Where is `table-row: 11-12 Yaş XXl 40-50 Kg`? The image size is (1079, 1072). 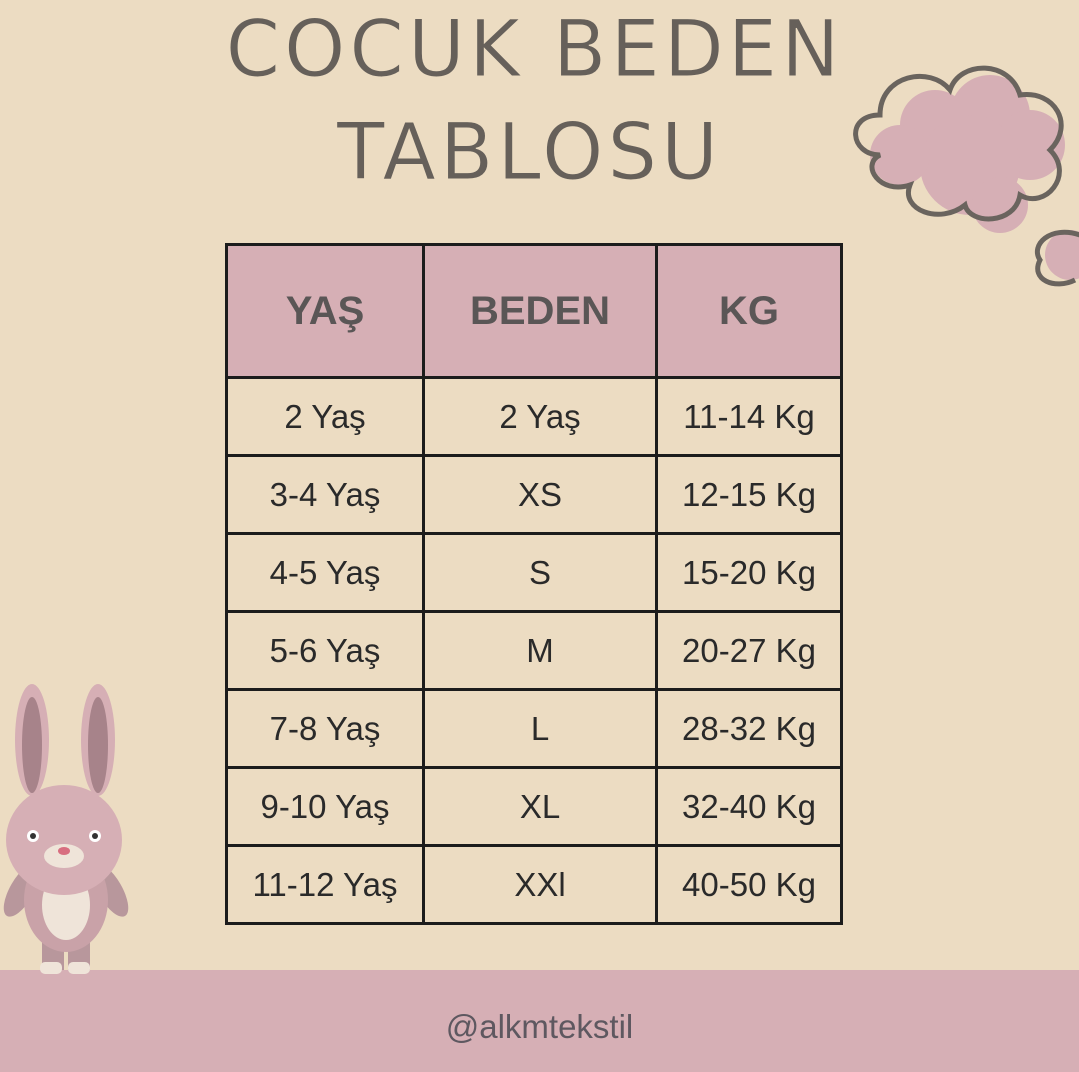
table-row: 11-12 Yaş XXl 40-50 Kg is located at coordinates (534, 884).